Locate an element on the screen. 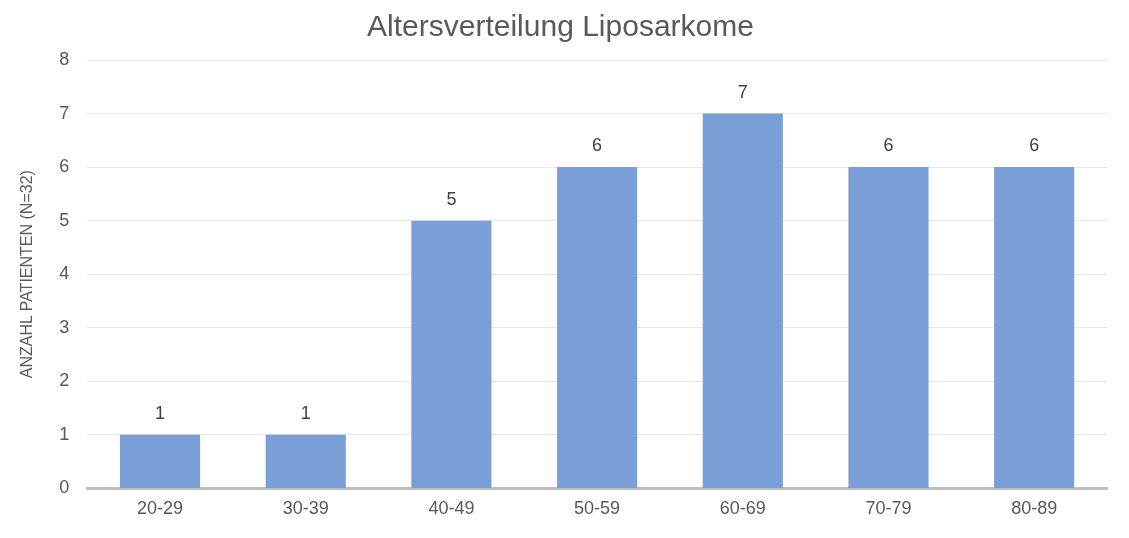  x-tick-label: 60-69 is located at coordinates (742, 508).